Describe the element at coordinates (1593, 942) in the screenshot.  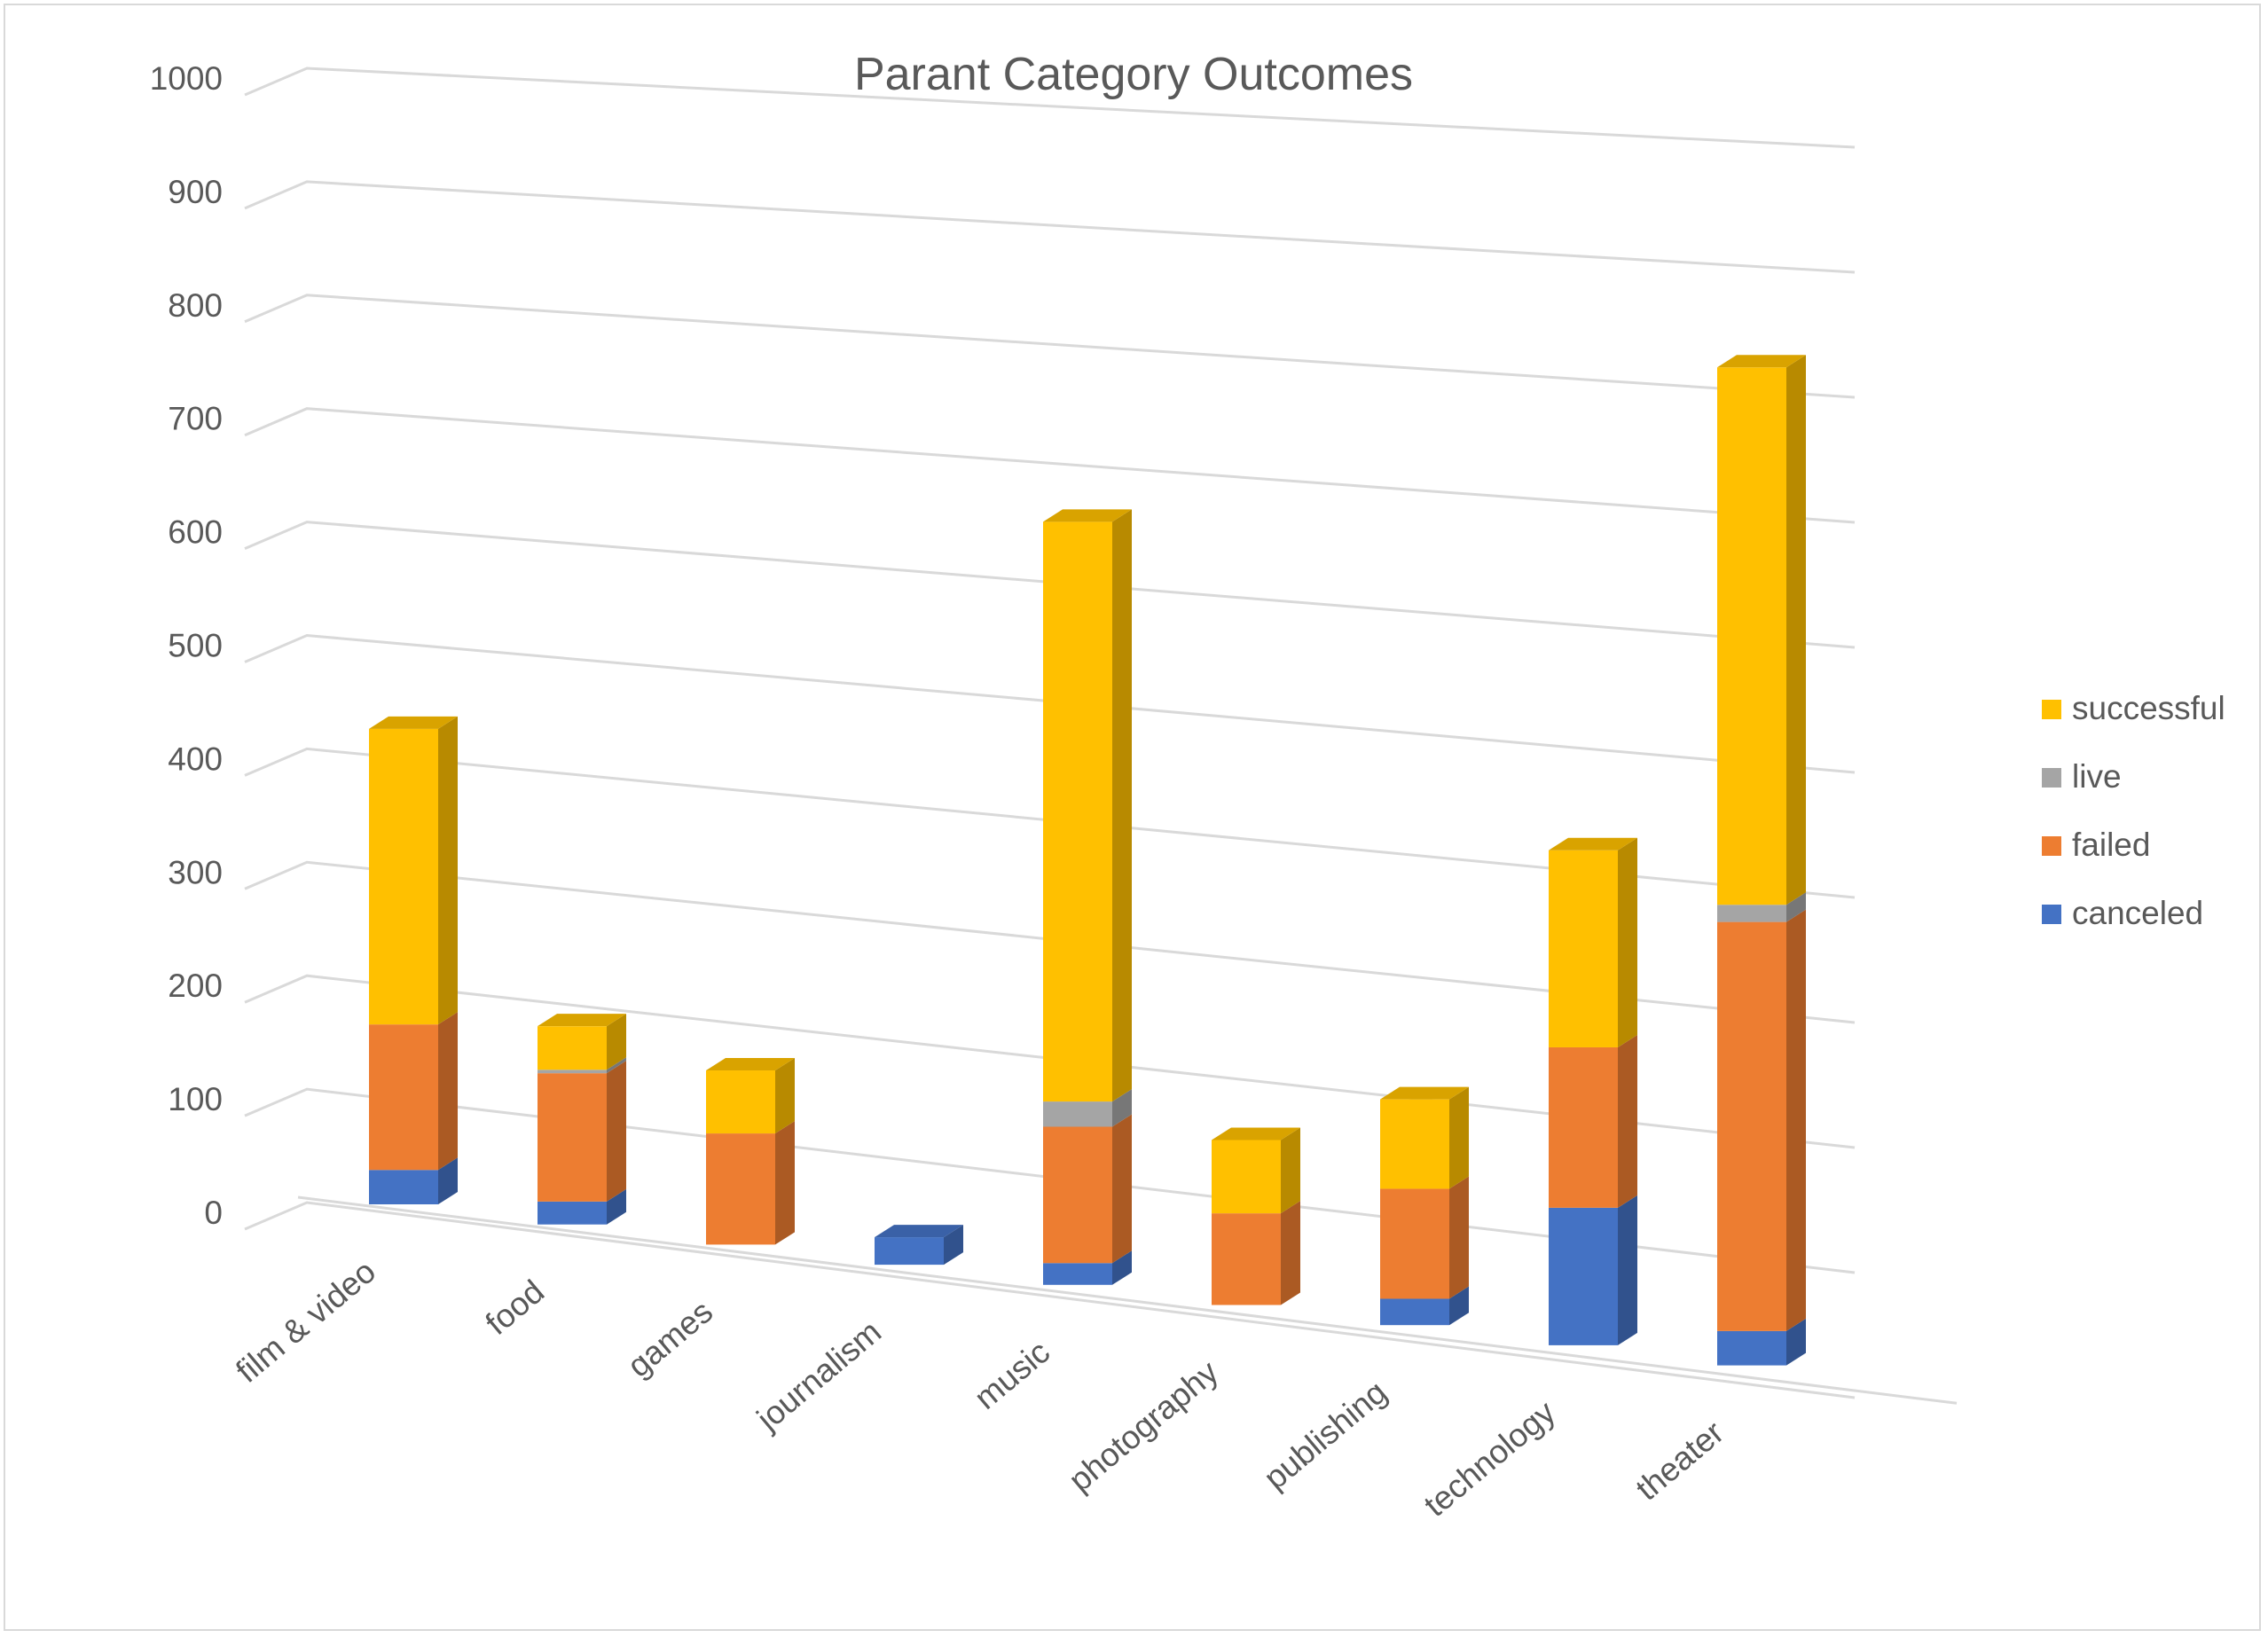
I see `bar-technology-successful` at that location.